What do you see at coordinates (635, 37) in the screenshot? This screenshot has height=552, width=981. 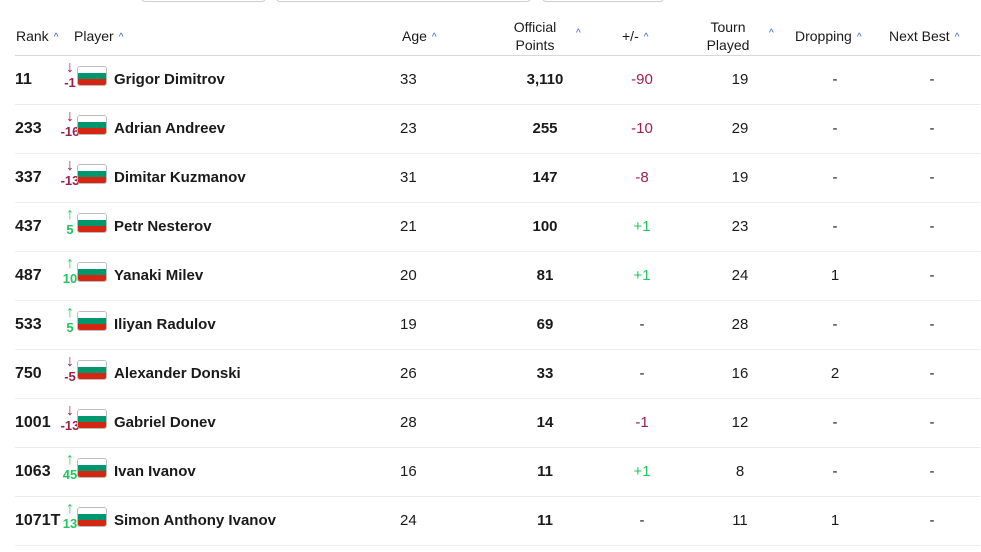 I see `delta-column-header: +/- ^` at bounding box center [635, 37].